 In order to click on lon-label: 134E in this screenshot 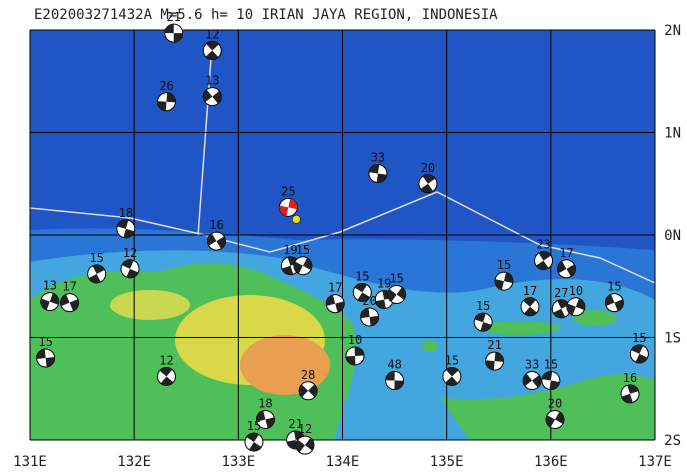, I will do `click(343, 462)`.